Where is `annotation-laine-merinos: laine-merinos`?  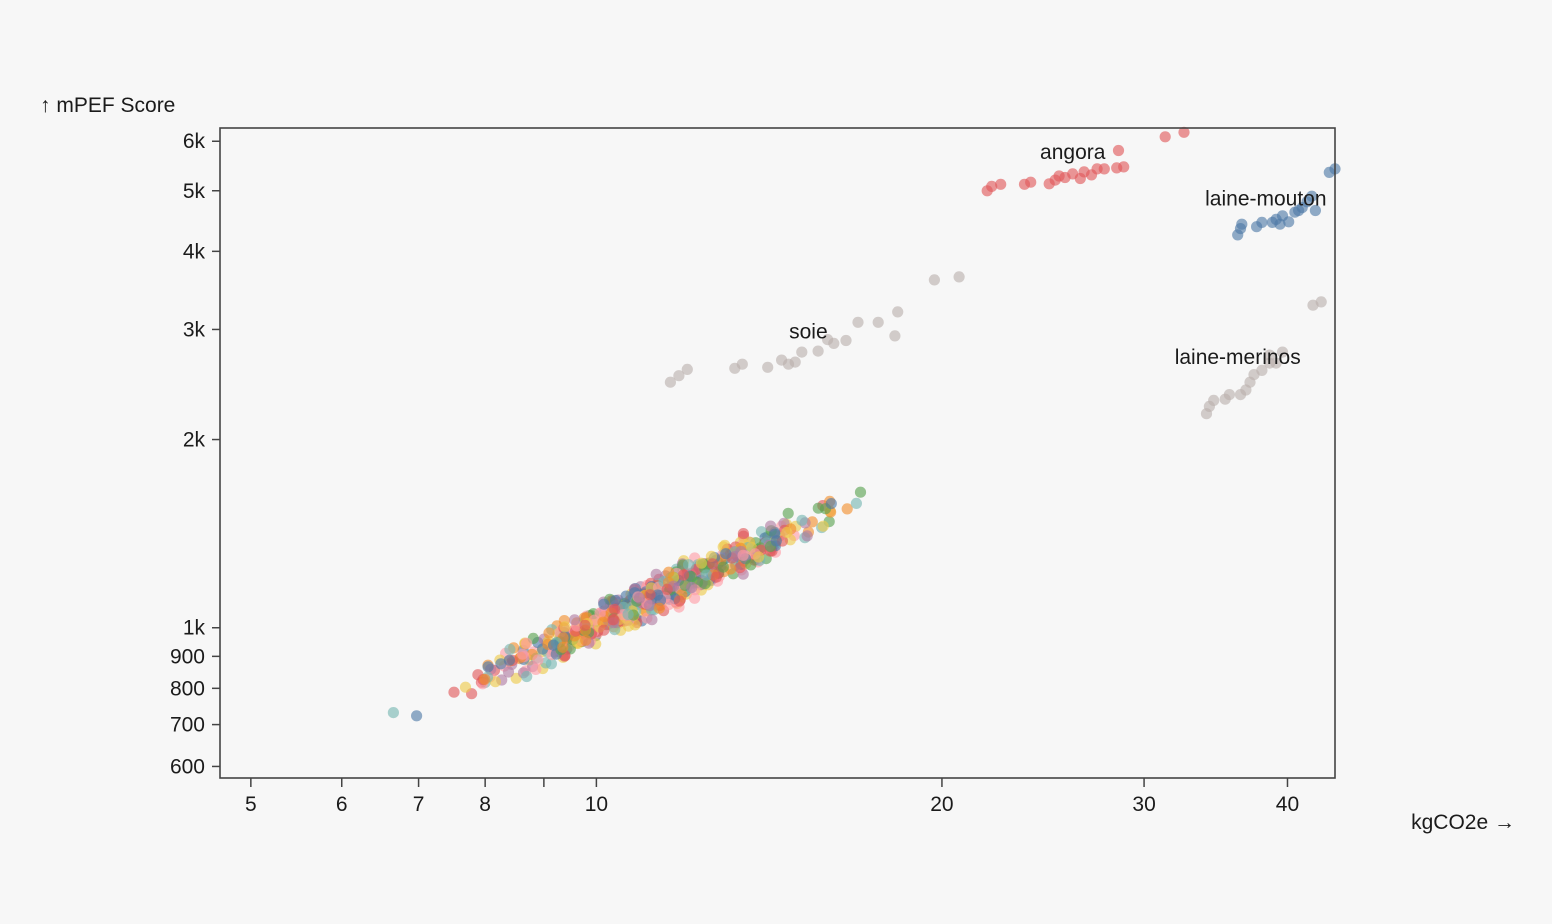
annotation-laine-merinos: laine-merinos is located at coordinates (1238, 357).